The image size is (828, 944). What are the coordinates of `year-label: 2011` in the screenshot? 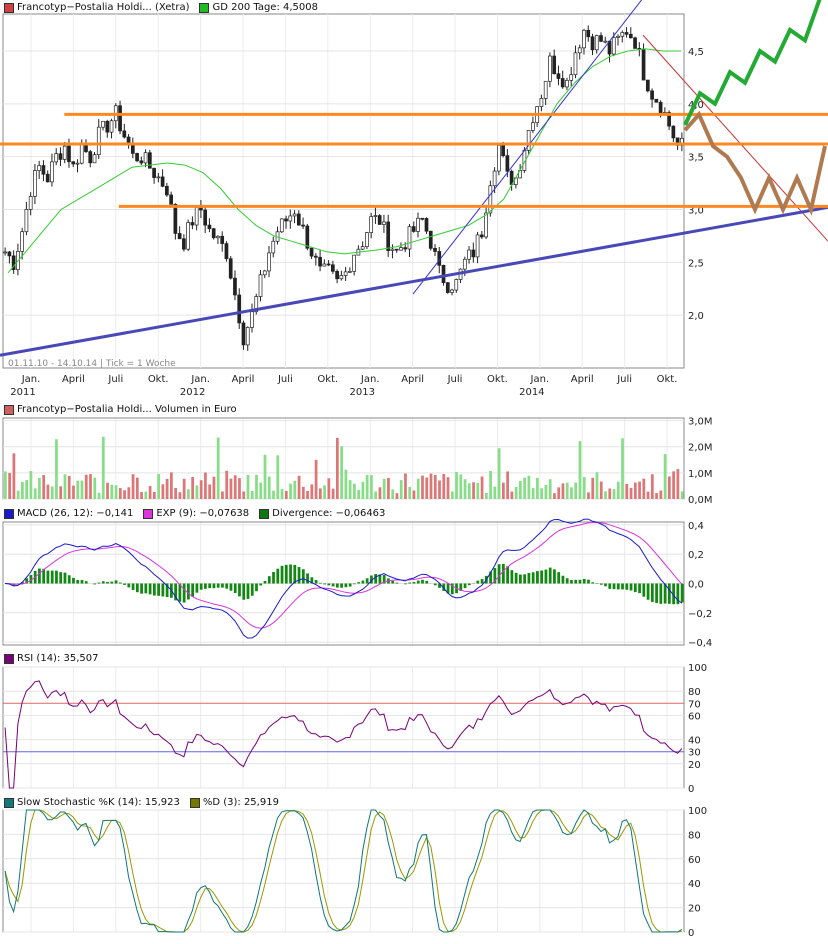 It's located at (22, 392).